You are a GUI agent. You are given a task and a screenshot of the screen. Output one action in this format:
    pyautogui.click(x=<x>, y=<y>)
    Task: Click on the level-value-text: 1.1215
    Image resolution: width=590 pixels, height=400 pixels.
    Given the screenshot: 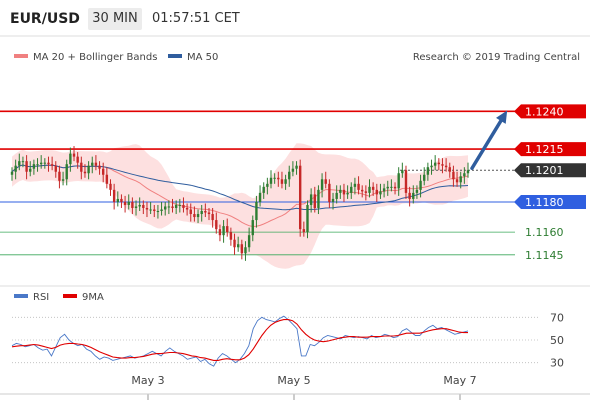 What is the action you would take?
    pyautogui.click(x=544, y=149)
    